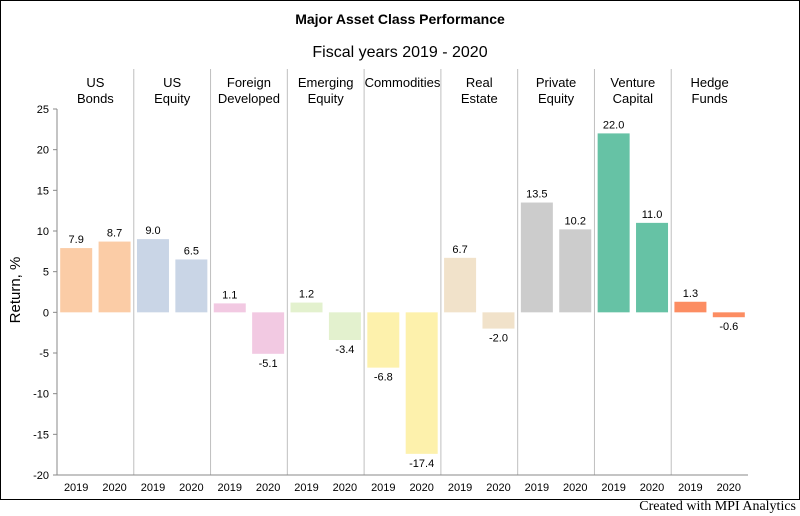 The width and height of the screenshot is (800, 516). What do you see at coordinates (556, 82) in the screenshot?
I see `group-label: Private` at bounding box center [556, 82].